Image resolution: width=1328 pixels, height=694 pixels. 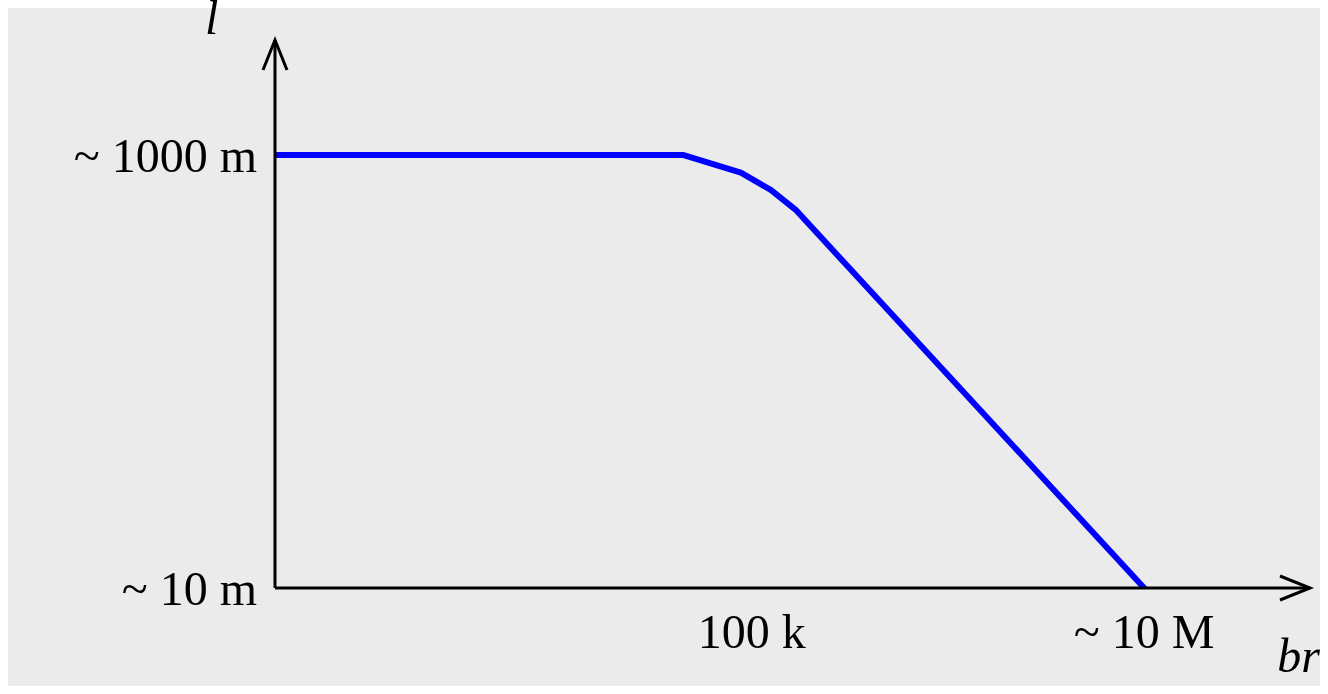 I want to click on y-axis-title: l, so click(x=212, y=22).